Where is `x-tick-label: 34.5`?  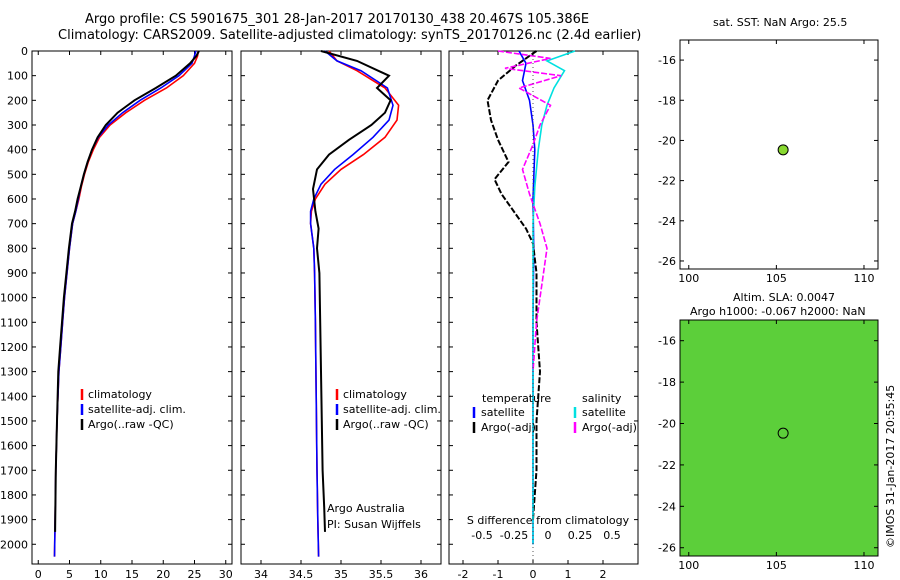
x-tick-label: 34.5 is located at coordinates (301, 574).